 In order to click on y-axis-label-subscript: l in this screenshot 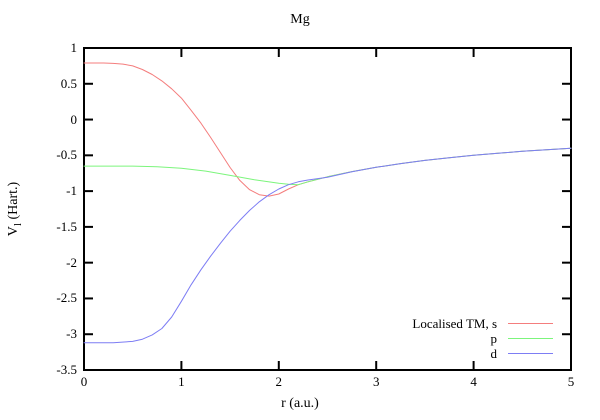, I will do `click(17, 225)`.